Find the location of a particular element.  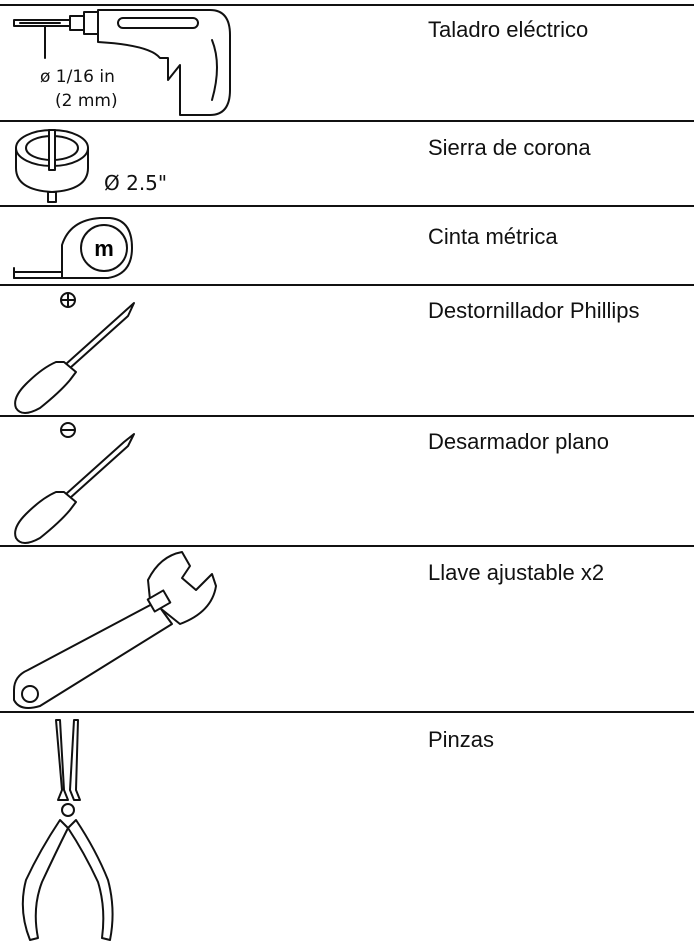

drill-bit-size: ø 1/16 in is located at coordinates (77, 77).